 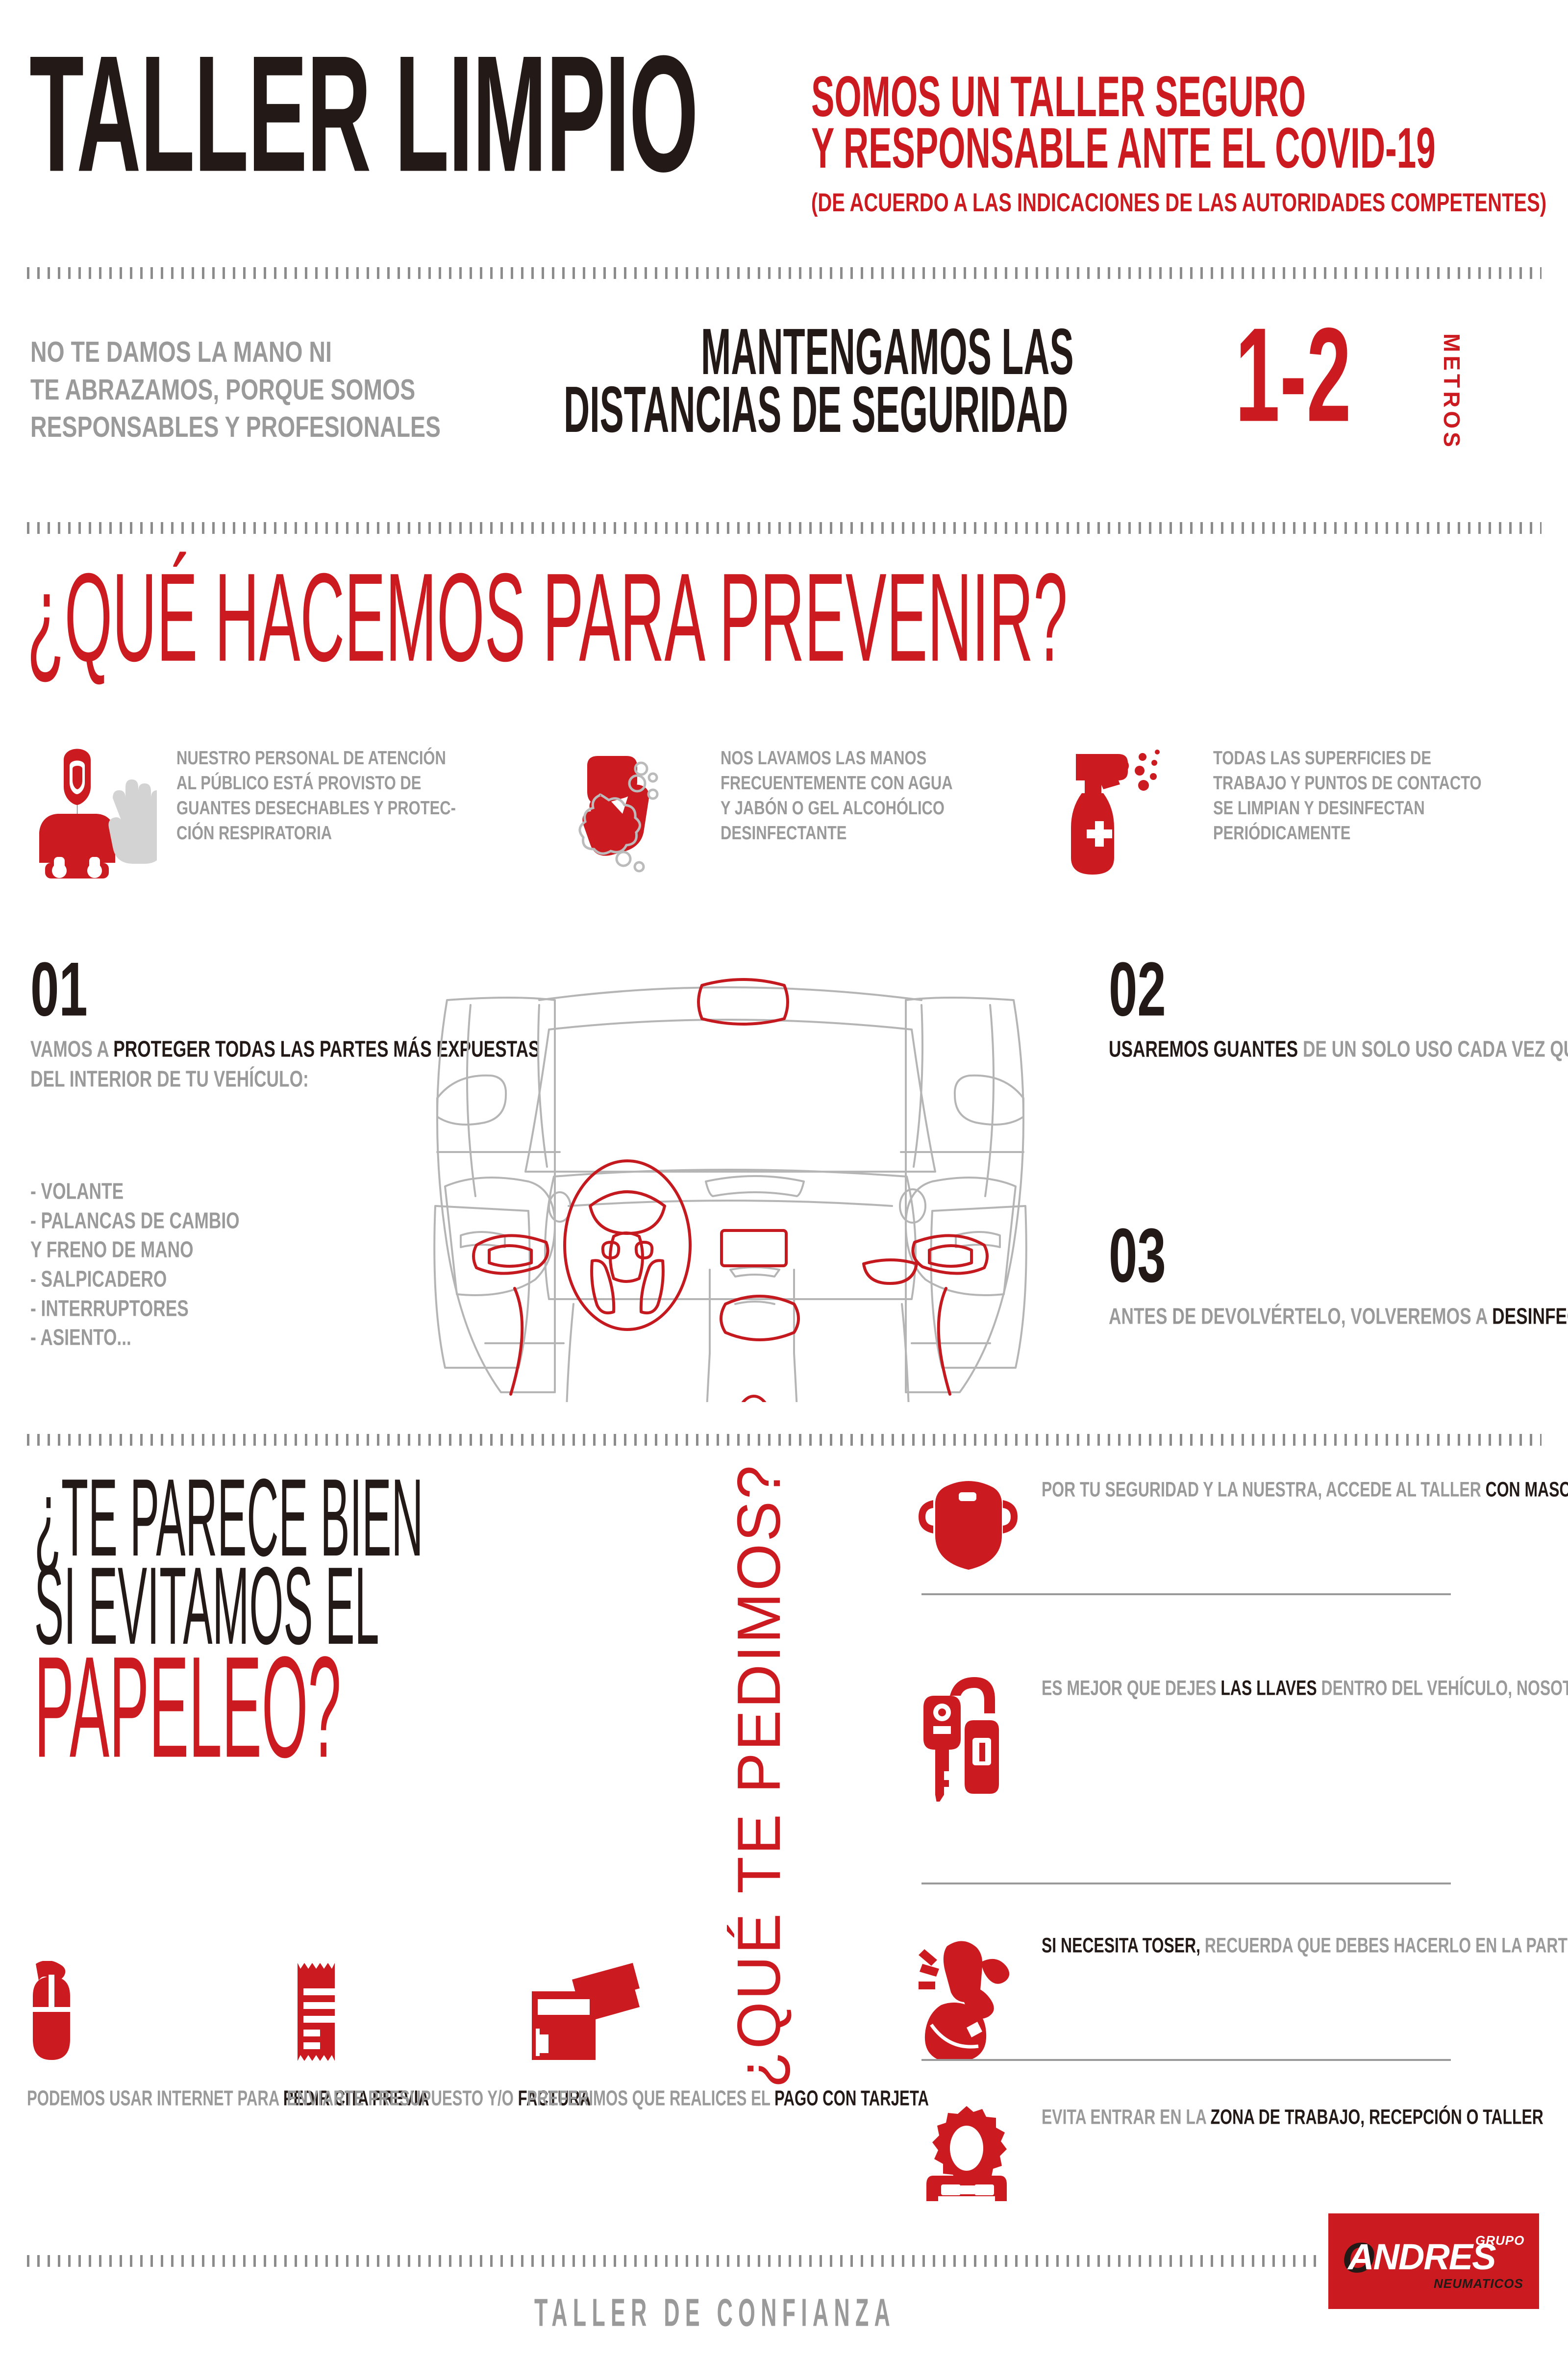 What do you see at coordinates (1123, 148) in the screenshot?
I see `header-subtitle-line2: Y RESPONSABLE ANTE EL COVID-19` at bounding box center [1123, 148].